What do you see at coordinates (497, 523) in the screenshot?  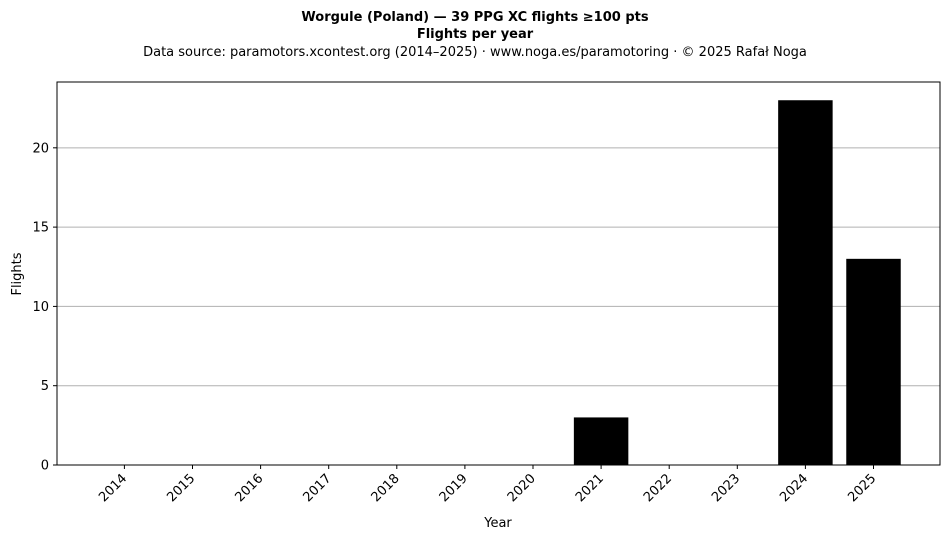 I see `x-axis-label: Year` at bounding box center [497, 523].